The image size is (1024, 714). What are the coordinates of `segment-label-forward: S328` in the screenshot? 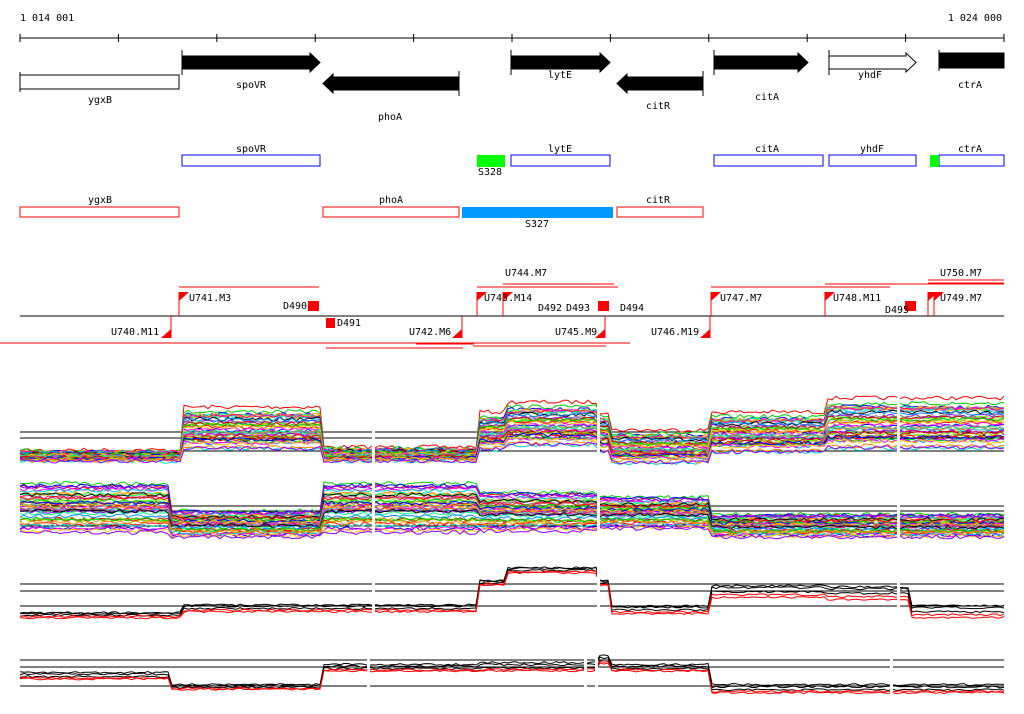 It's located at (490, 172).